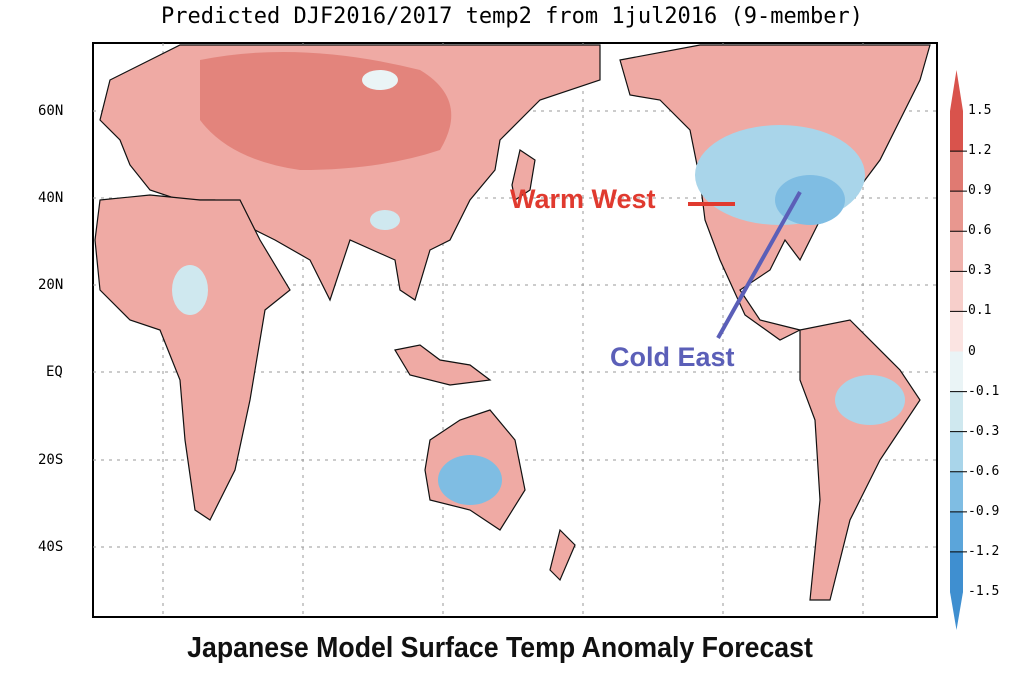 This screenshot has width=1024, height=698. Describe the element at coordinates (192, 357) in the screenshot. I see `africa` at that location.